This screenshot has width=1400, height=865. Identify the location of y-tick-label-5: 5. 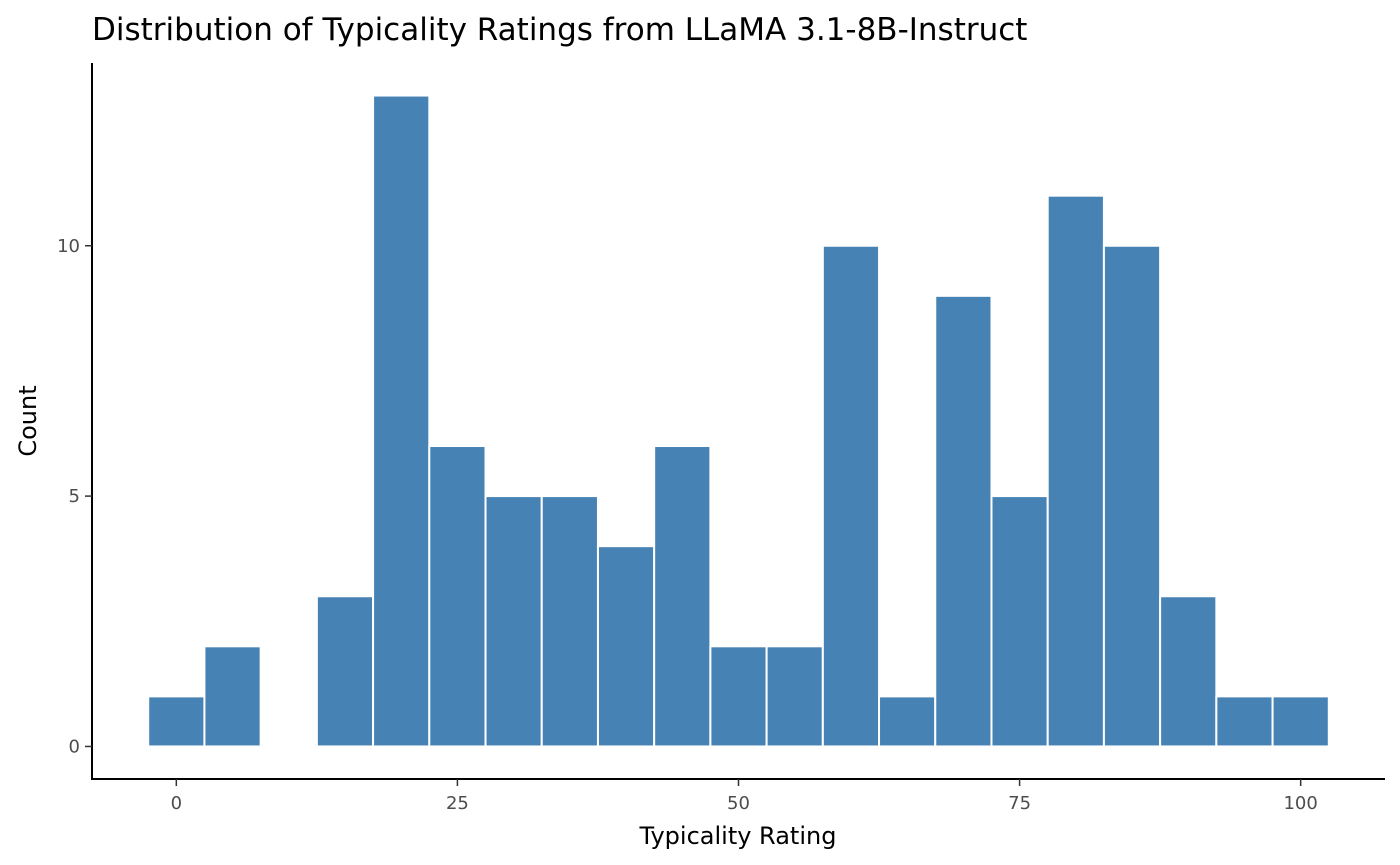
(74, 496).